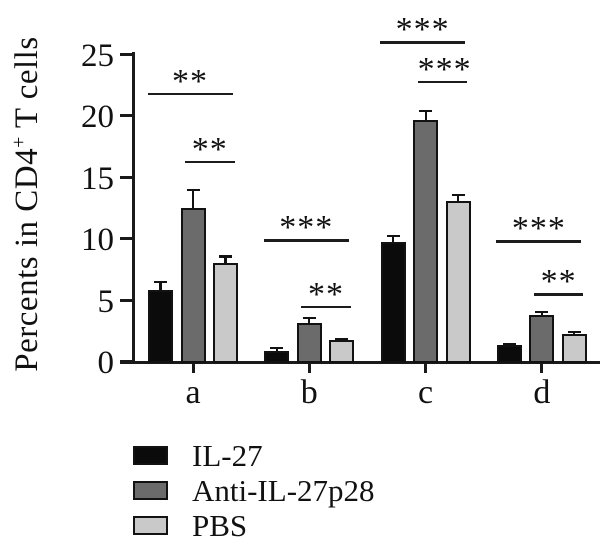 Image resolution: width=600 pixels, height=558 pixels. What do you see at coordinates (360, 362) in the screenshot?
I see `x-axis-line` at bounding box center [360, 362].